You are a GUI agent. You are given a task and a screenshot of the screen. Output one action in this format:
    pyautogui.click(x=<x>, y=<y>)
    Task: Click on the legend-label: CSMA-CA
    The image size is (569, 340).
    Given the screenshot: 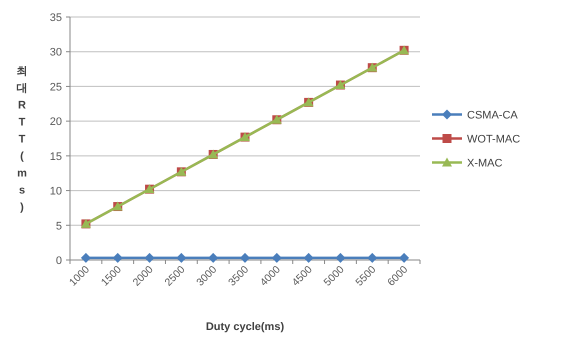 What is the action you would take?
    pyautogui.click(x=492, y=116)
    